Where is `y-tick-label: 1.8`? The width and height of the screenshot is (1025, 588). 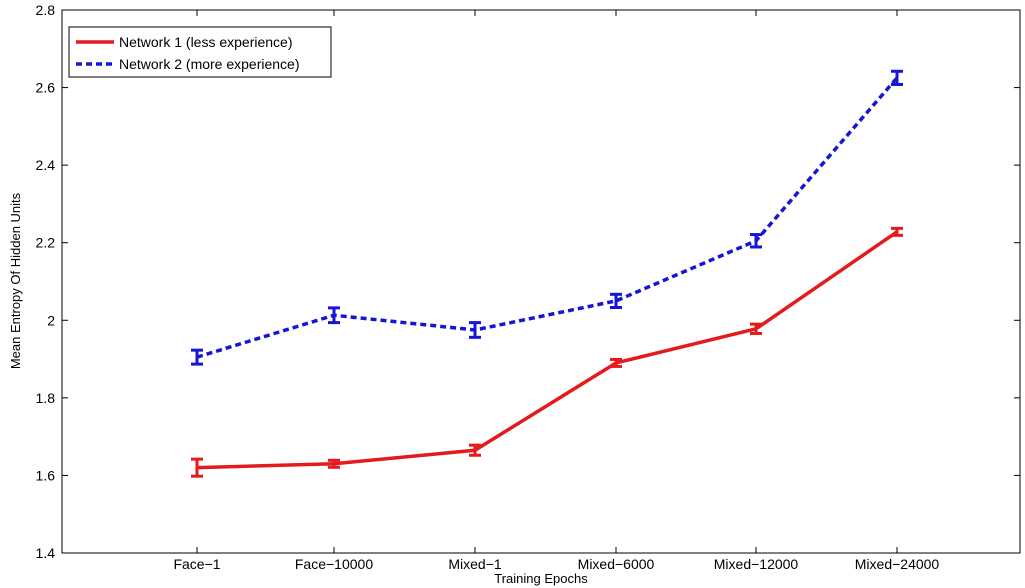
y-tick-label: 1.8 is located at coordinates (46, 398).